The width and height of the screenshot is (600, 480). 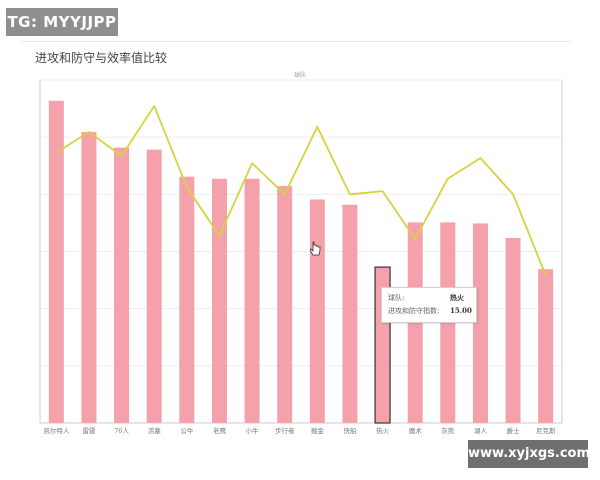 I want to click on x-tick-label: 快船, so click(x=350, y=430).